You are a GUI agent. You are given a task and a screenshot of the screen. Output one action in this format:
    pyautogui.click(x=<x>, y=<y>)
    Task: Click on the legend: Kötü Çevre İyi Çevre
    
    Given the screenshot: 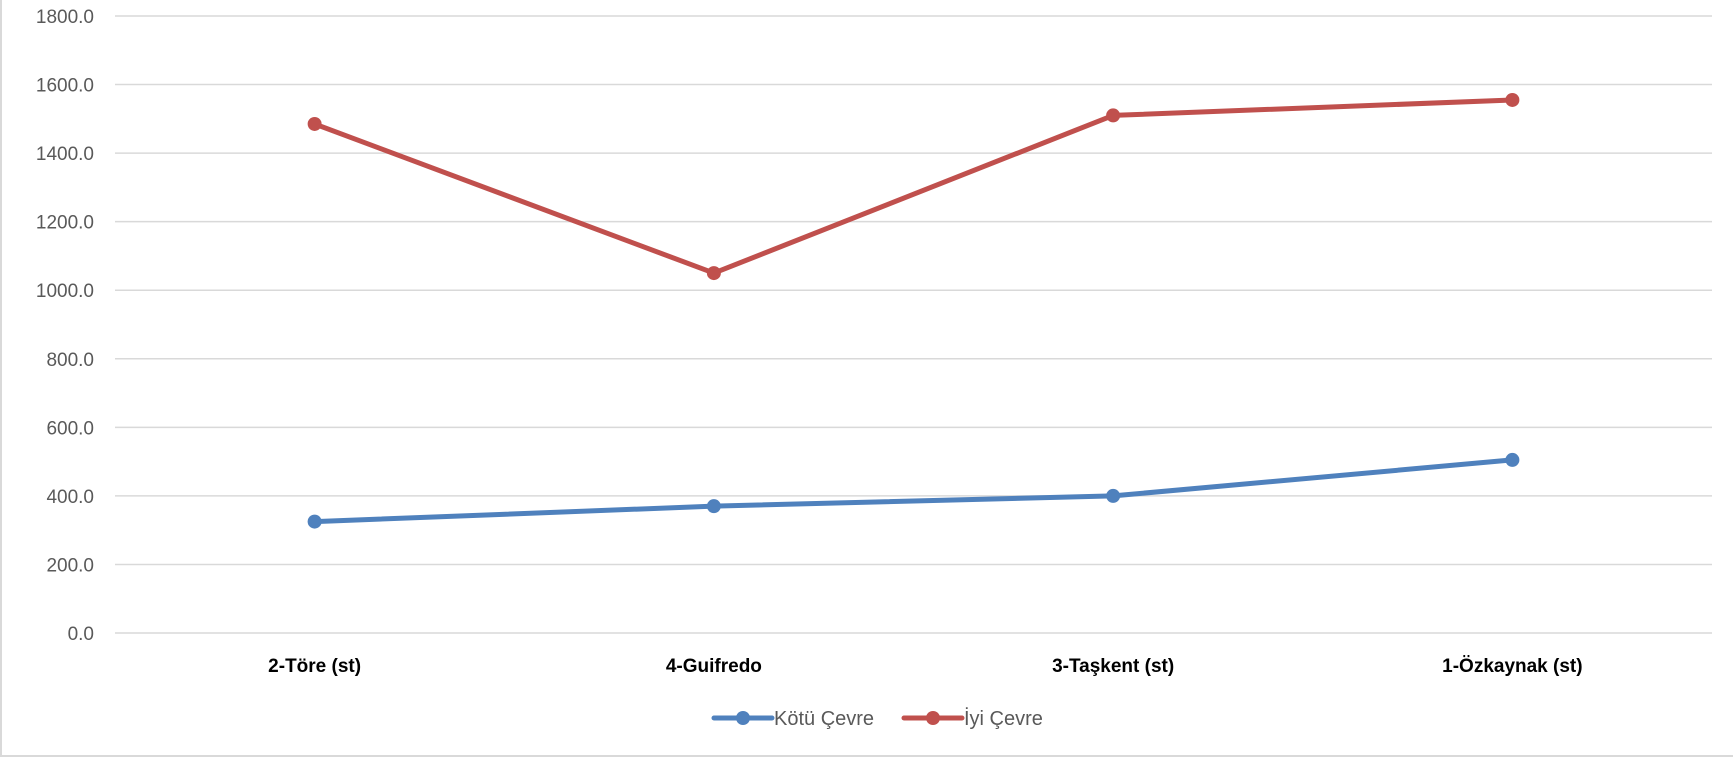 What is the action you would take?
    pyautogui.click(x=877, y=718)
    